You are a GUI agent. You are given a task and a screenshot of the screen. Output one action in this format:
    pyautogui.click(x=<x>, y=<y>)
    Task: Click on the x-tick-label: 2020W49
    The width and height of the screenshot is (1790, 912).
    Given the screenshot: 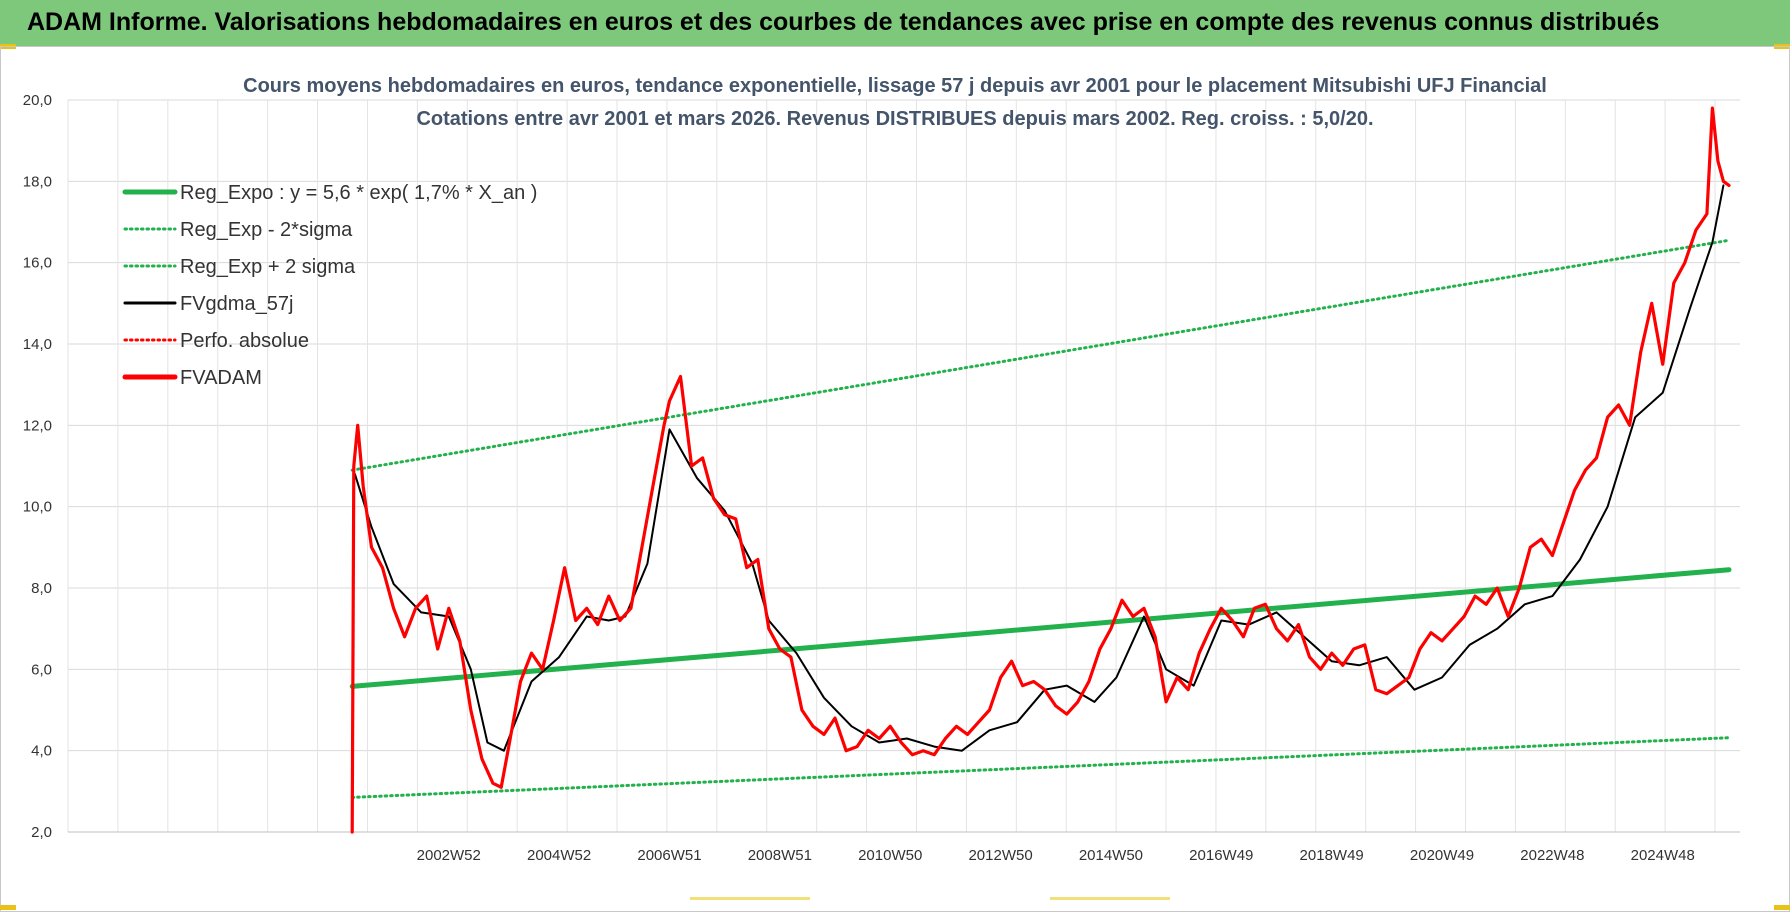 What is the action you would take?
    pyautogui.click(x=1442, y=855)
    